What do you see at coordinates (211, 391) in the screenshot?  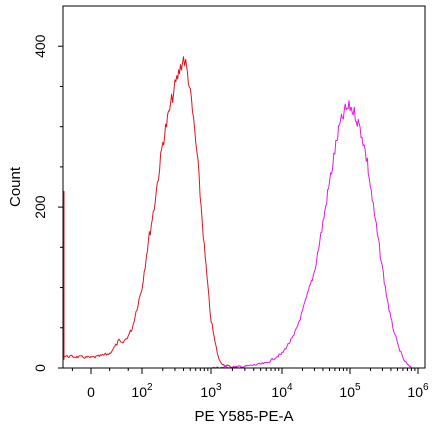 I see `x-tick-label: 10³` at bounding box center [211, 391].